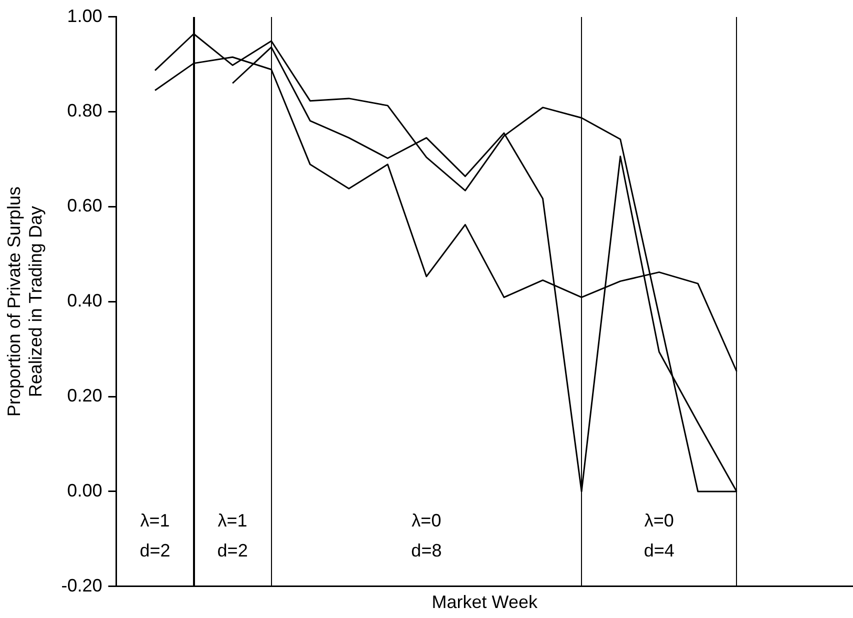 This screenshot has width=853, height=618. What do you see at coordinates (81, 585) in the screenshot?
I see `y-tick-label: -0.20` at bounding box center [81, 585].